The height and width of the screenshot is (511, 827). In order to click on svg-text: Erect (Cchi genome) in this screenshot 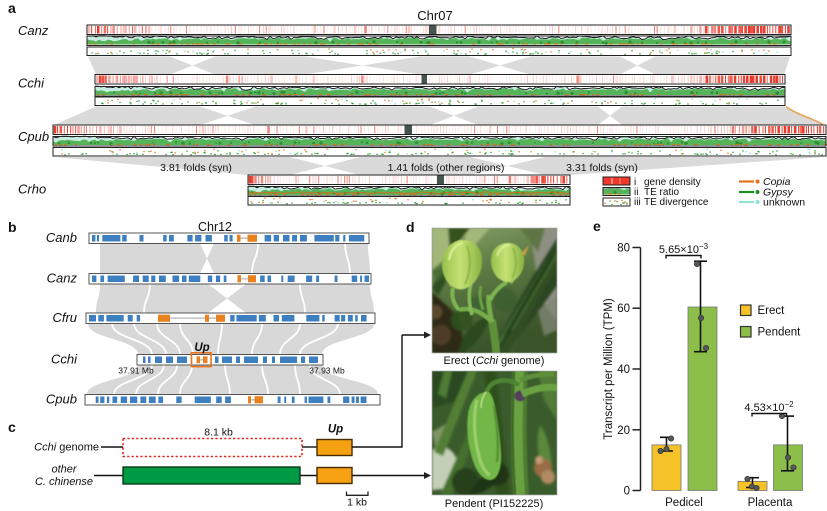, I will do `click(494, 361)`.